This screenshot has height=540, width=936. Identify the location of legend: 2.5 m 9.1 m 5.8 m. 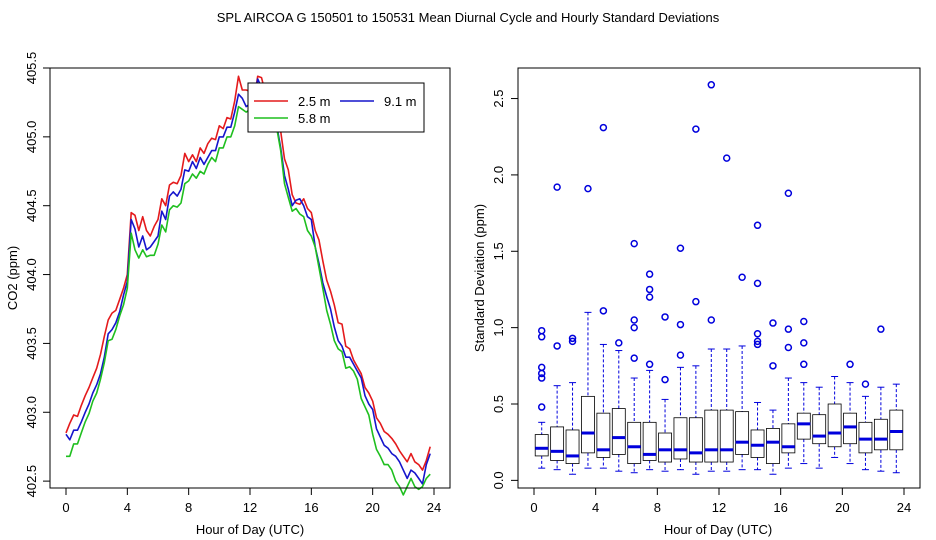
(336, 107).